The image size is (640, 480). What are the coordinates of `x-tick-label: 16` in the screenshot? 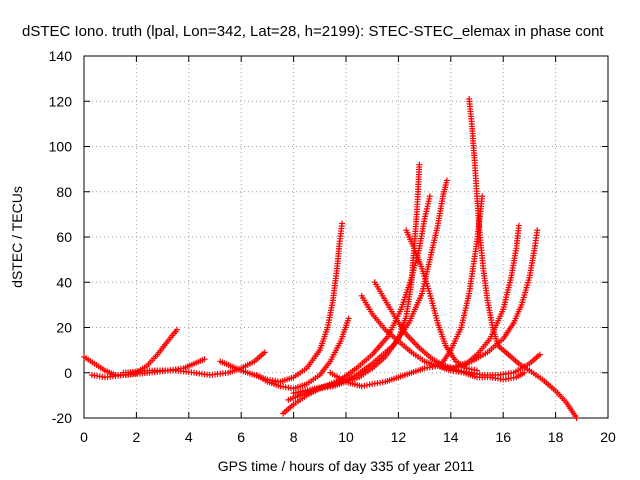 It's located at (503, 437).